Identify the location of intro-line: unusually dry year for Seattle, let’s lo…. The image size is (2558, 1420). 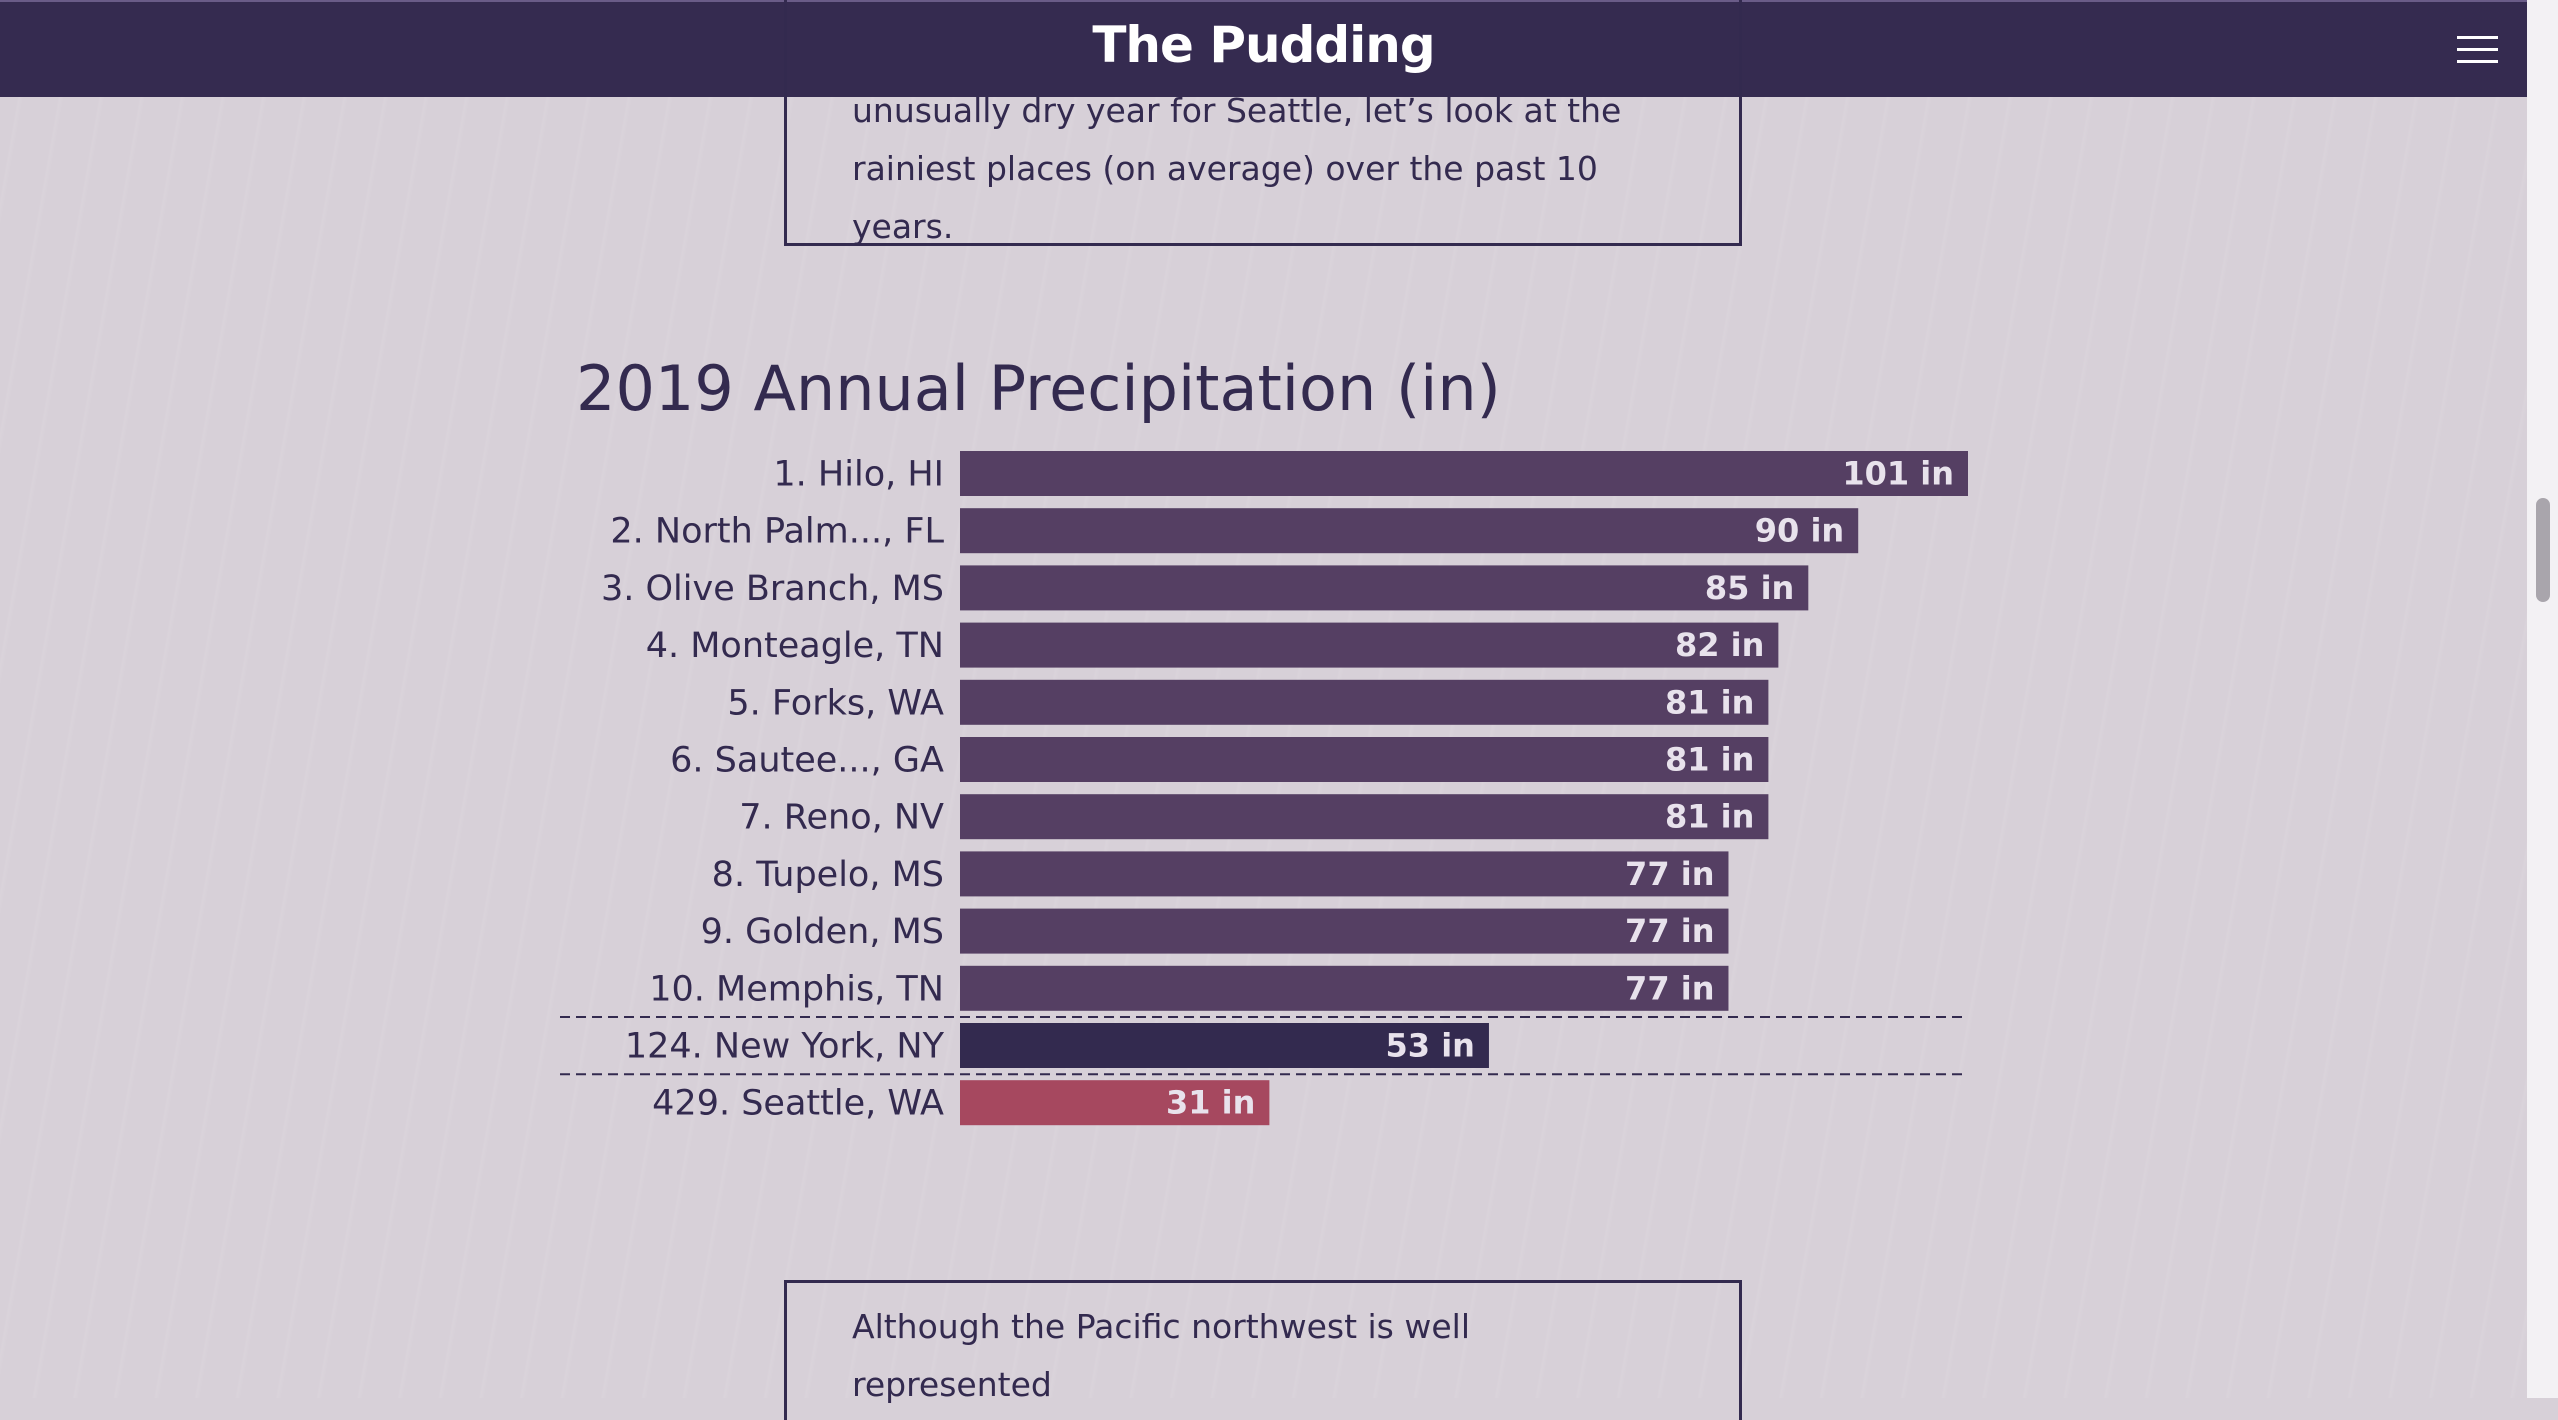
(1237, 110).